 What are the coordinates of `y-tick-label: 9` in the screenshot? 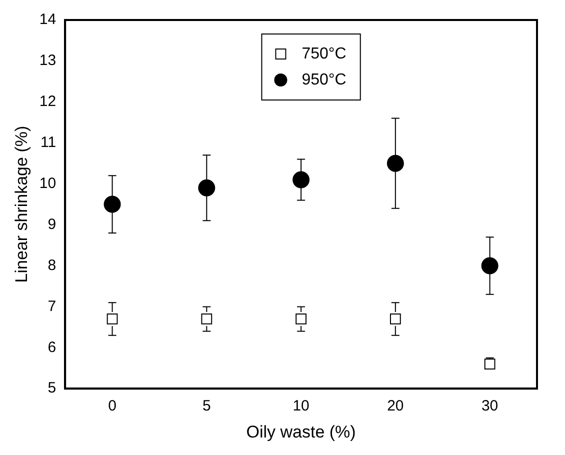 It's located at (52, 224).